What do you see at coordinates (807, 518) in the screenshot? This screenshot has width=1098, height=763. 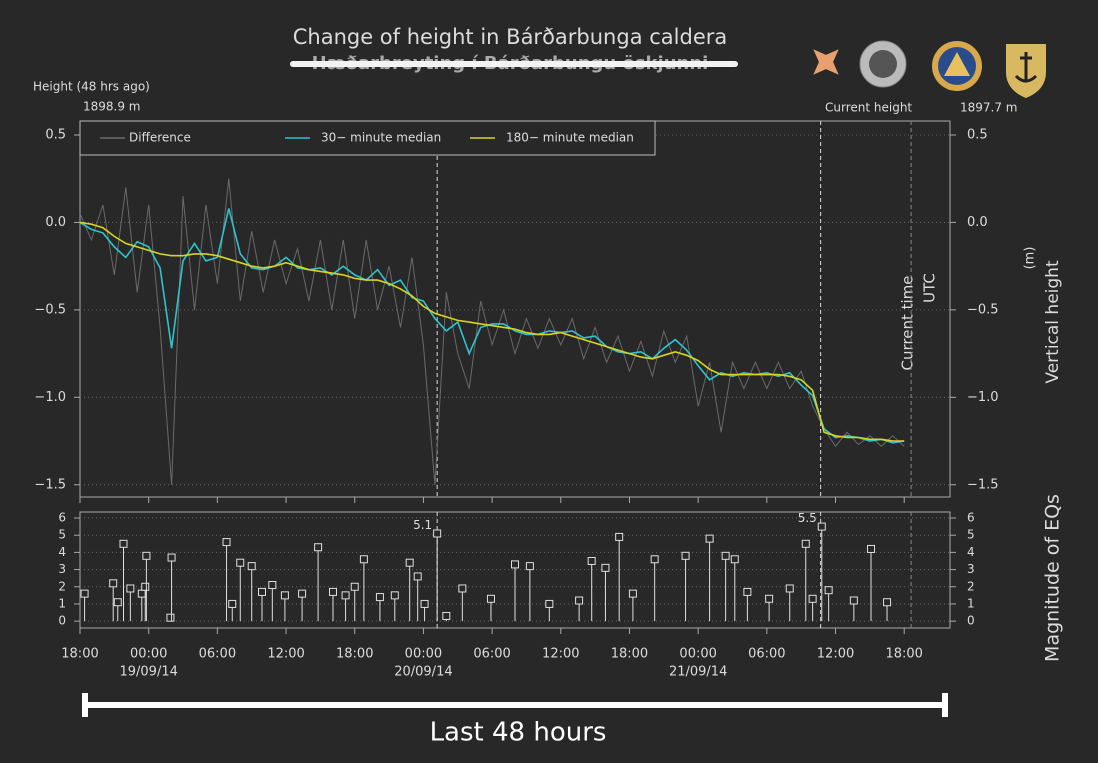 I see `eq-label: 5.5` at bounding box center [807, 518].